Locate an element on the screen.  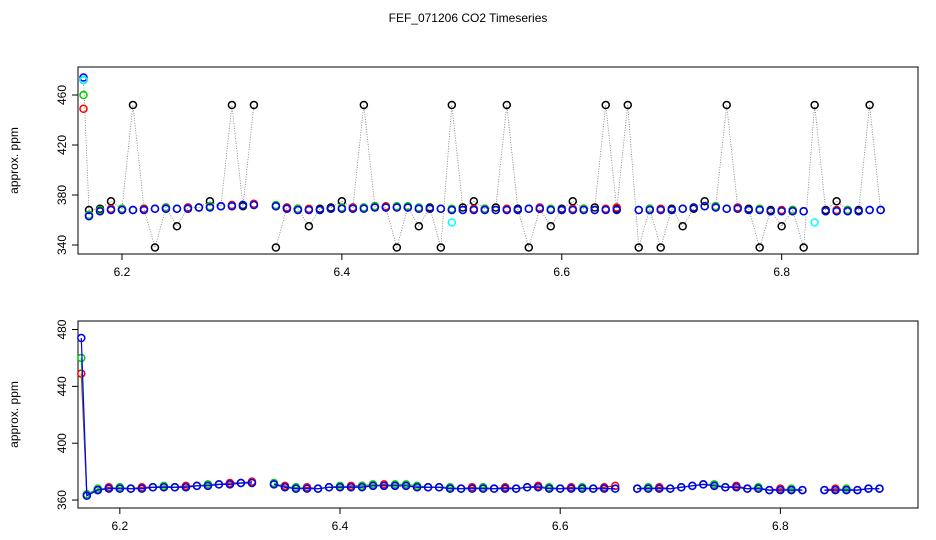
x-tick-label: 6.6 is located at coordinates (561, 272).